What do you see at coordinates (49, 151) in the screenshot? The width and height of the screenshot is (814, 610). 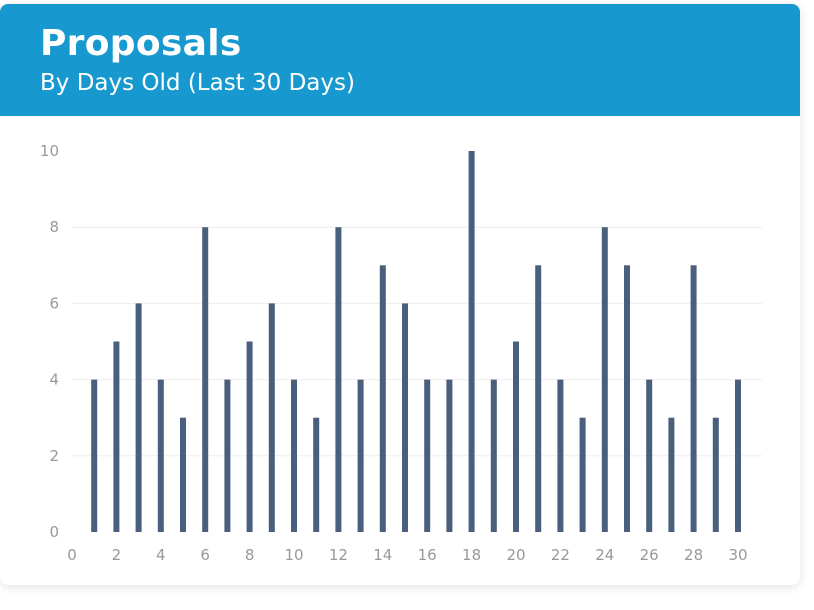 I see `y-tick-label: 10` at bounding box center [49, 151].